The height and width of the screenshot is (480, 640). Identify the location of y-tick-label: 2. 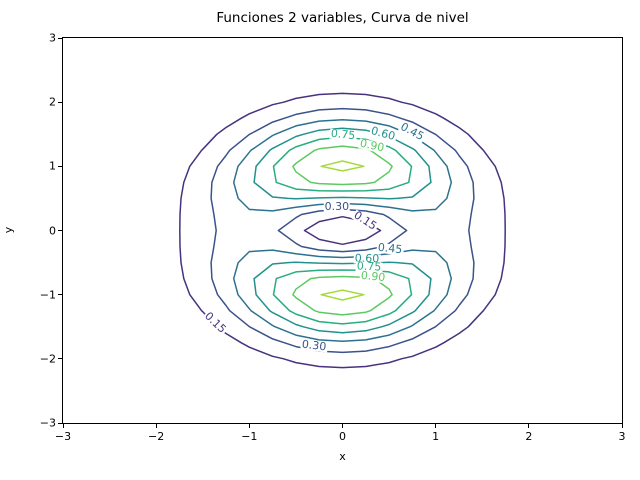
(52, 102).